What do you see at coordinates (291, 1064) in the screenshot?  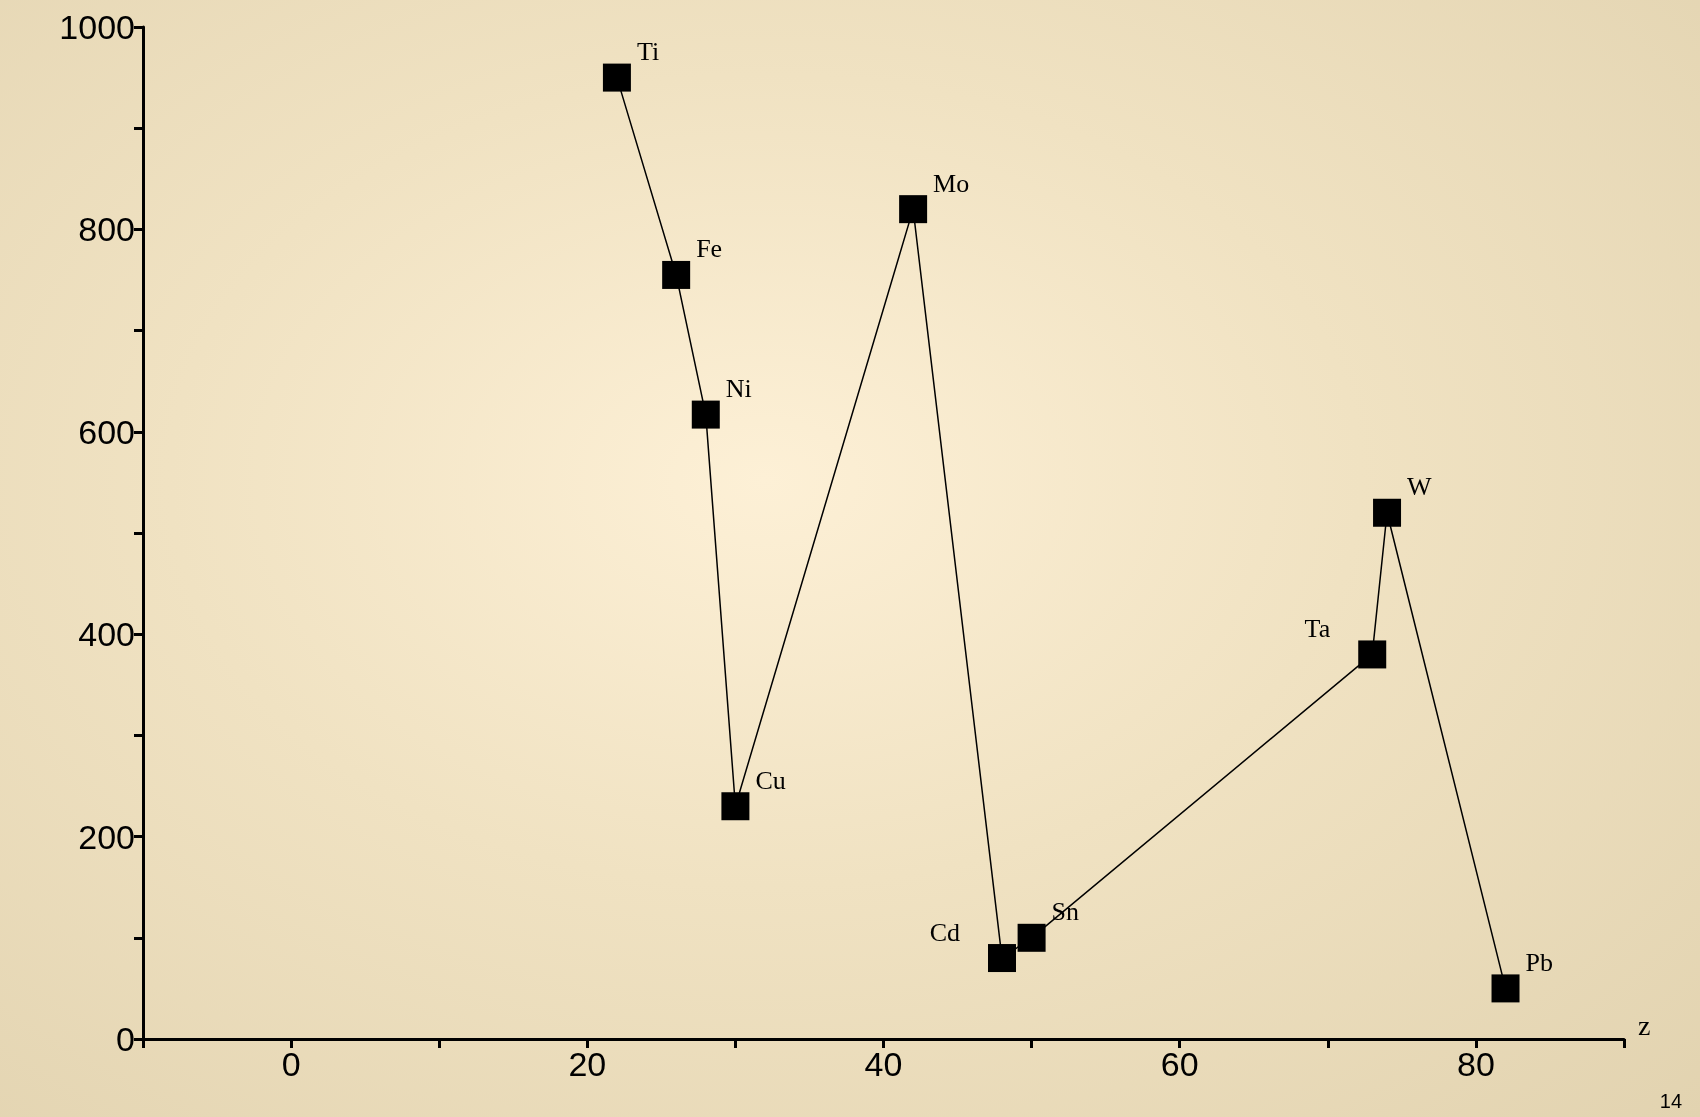 I see `x-tick-label: 0` at bounding box center [291, 1064].